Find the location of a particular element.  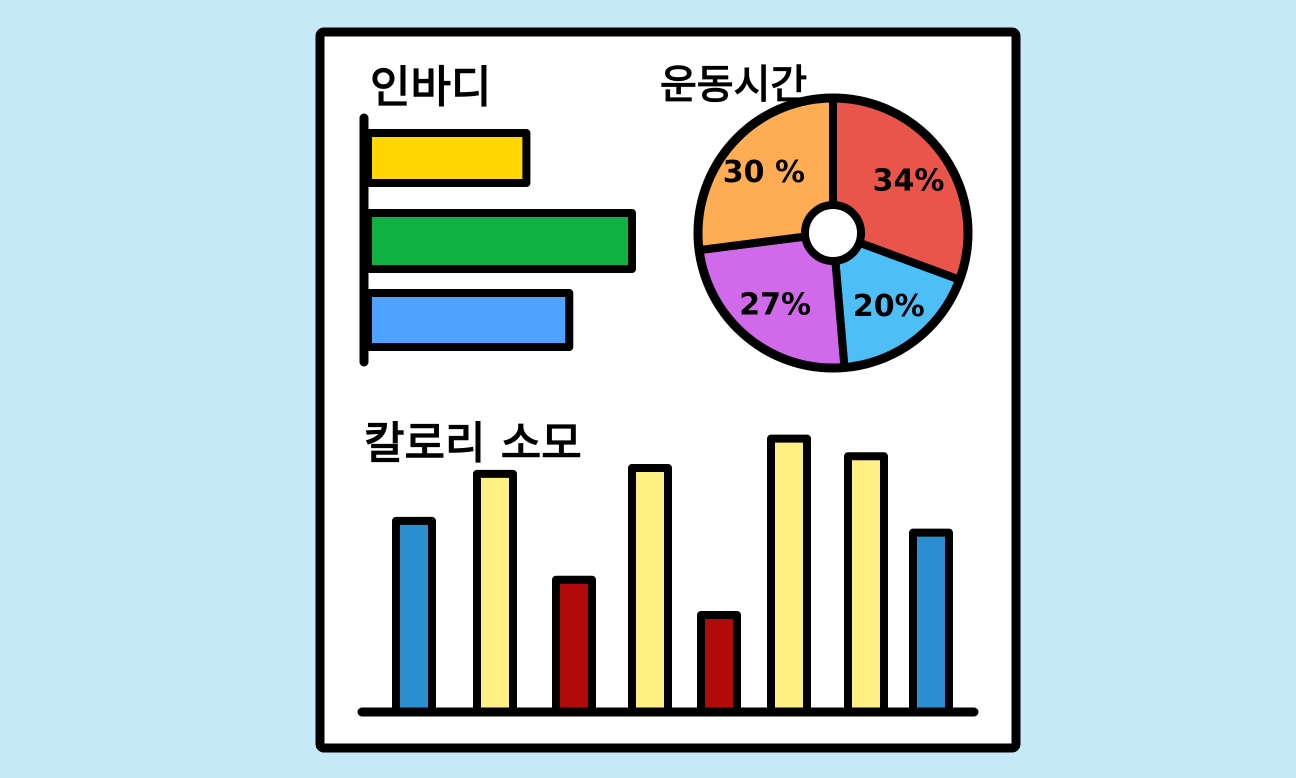

inbody-chart: 인바디 is located at coordinates (497, 214).